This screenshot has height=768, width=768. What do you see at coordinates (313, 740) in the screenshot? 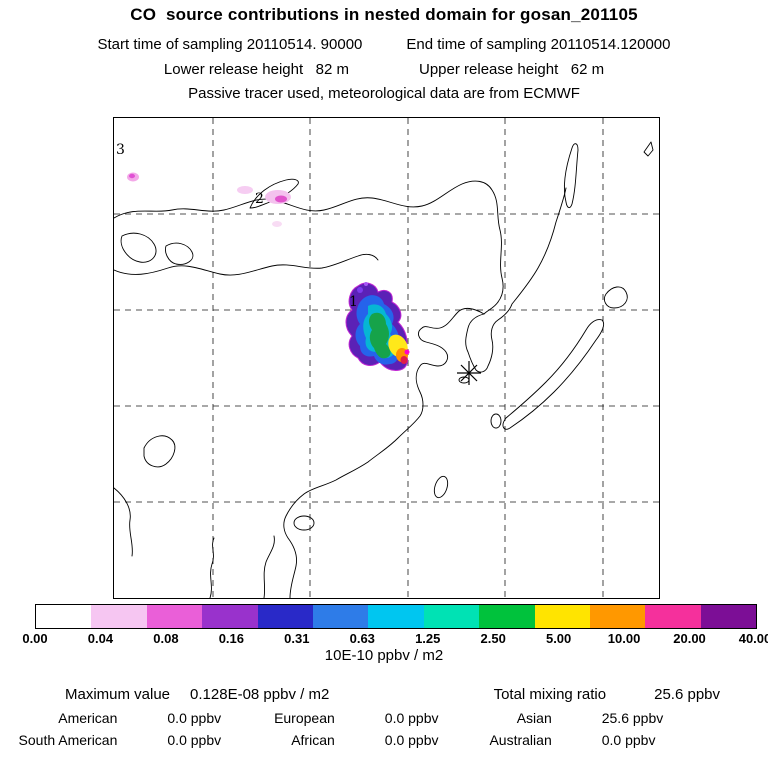
I see `contribution-name: African` at bounding box center [313, 740].